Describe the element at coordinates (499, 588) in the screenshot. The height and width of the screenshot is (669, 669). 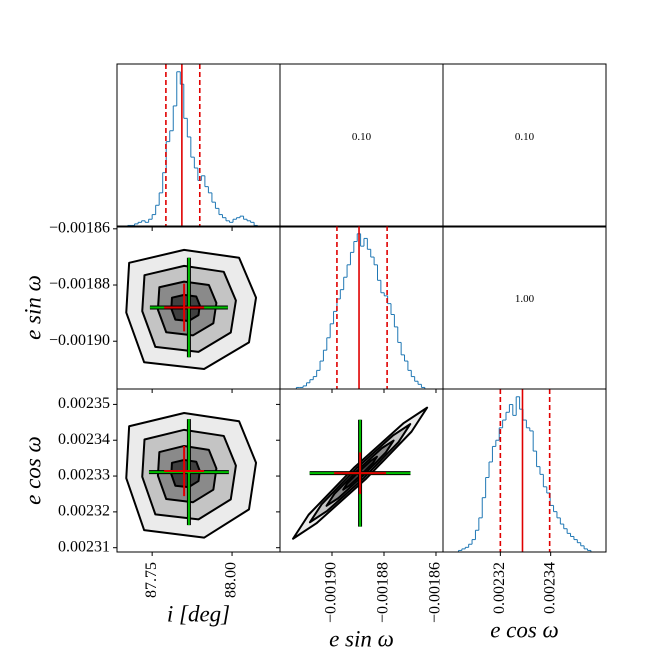
I see `x-tick-label: 0.00232` at that location.